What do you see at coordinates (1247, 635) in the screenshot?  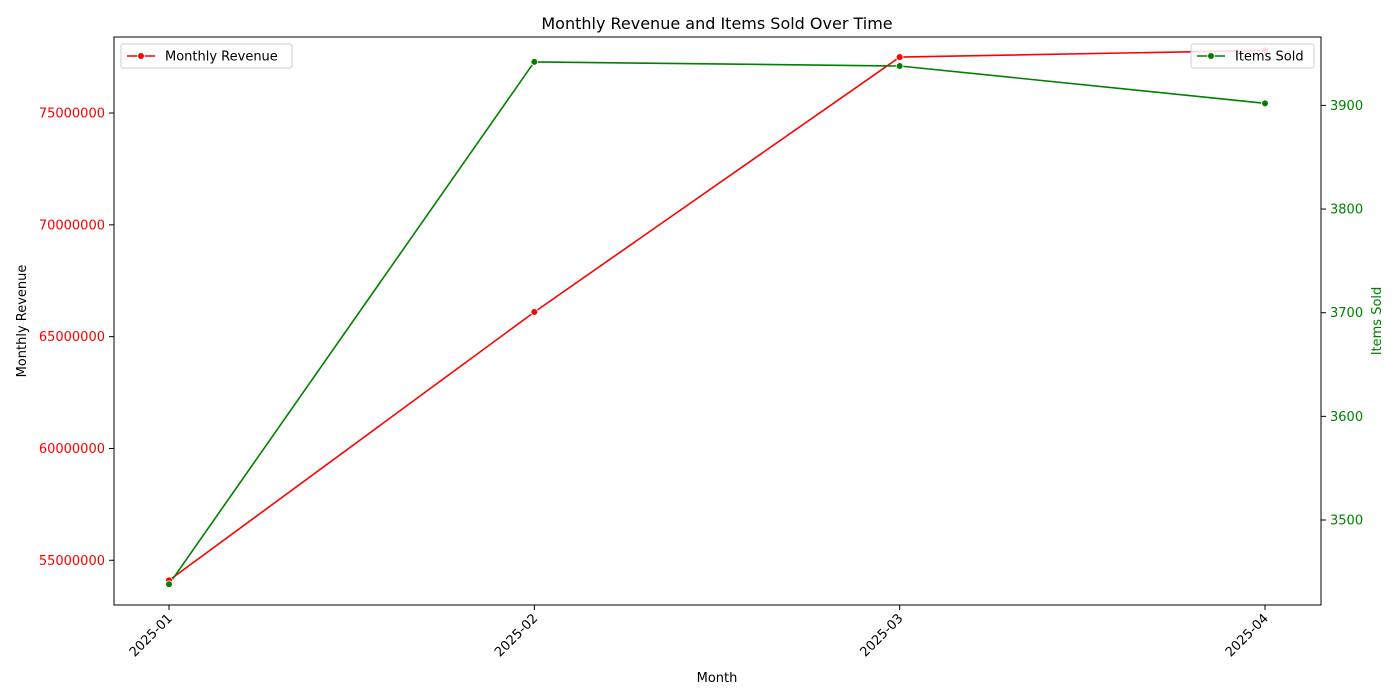 I see `x-tick-label-4: 2025-04` at bounding box center [1247, 635].